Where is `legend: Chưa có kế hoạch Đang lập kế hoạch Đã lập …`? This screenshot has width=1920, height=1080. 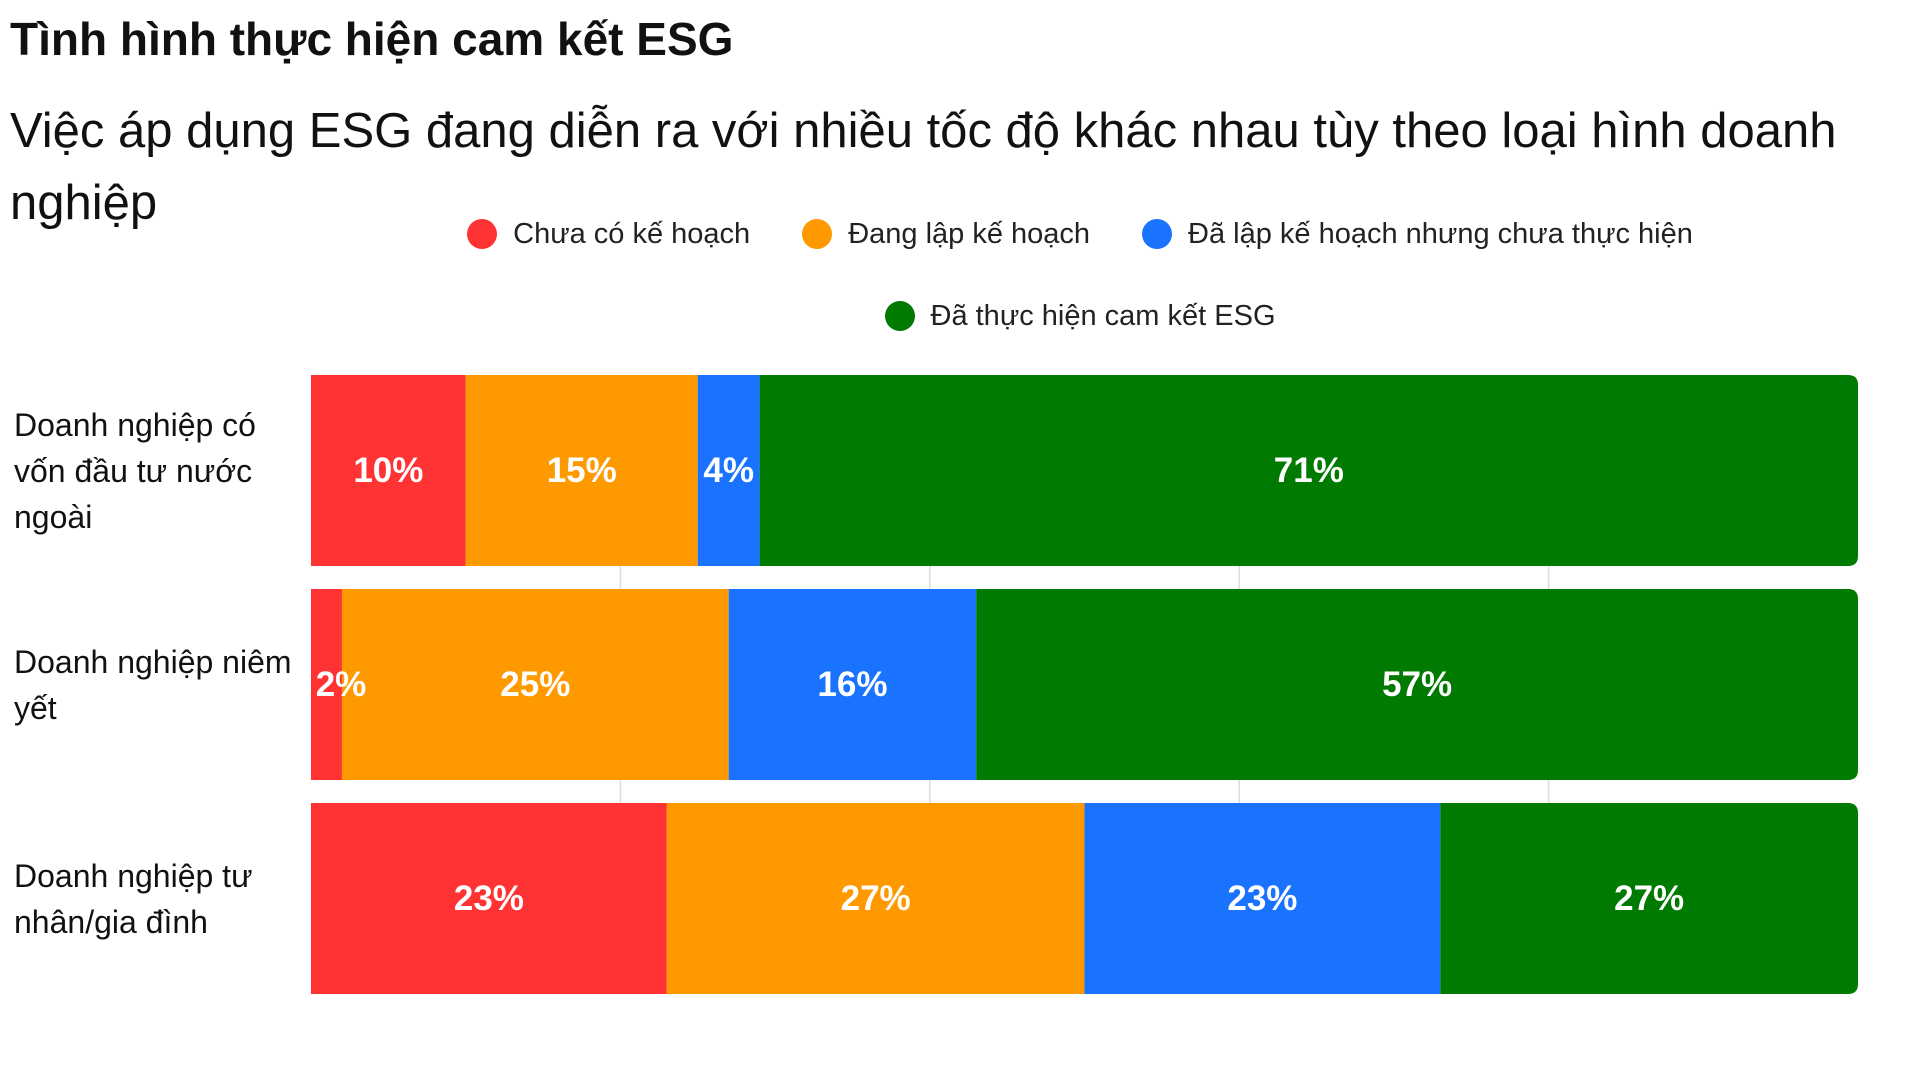
legend: Chưa có kế hoạch Đang lập kế hoạch Đã lập … is located at coordinates (1080, 275).